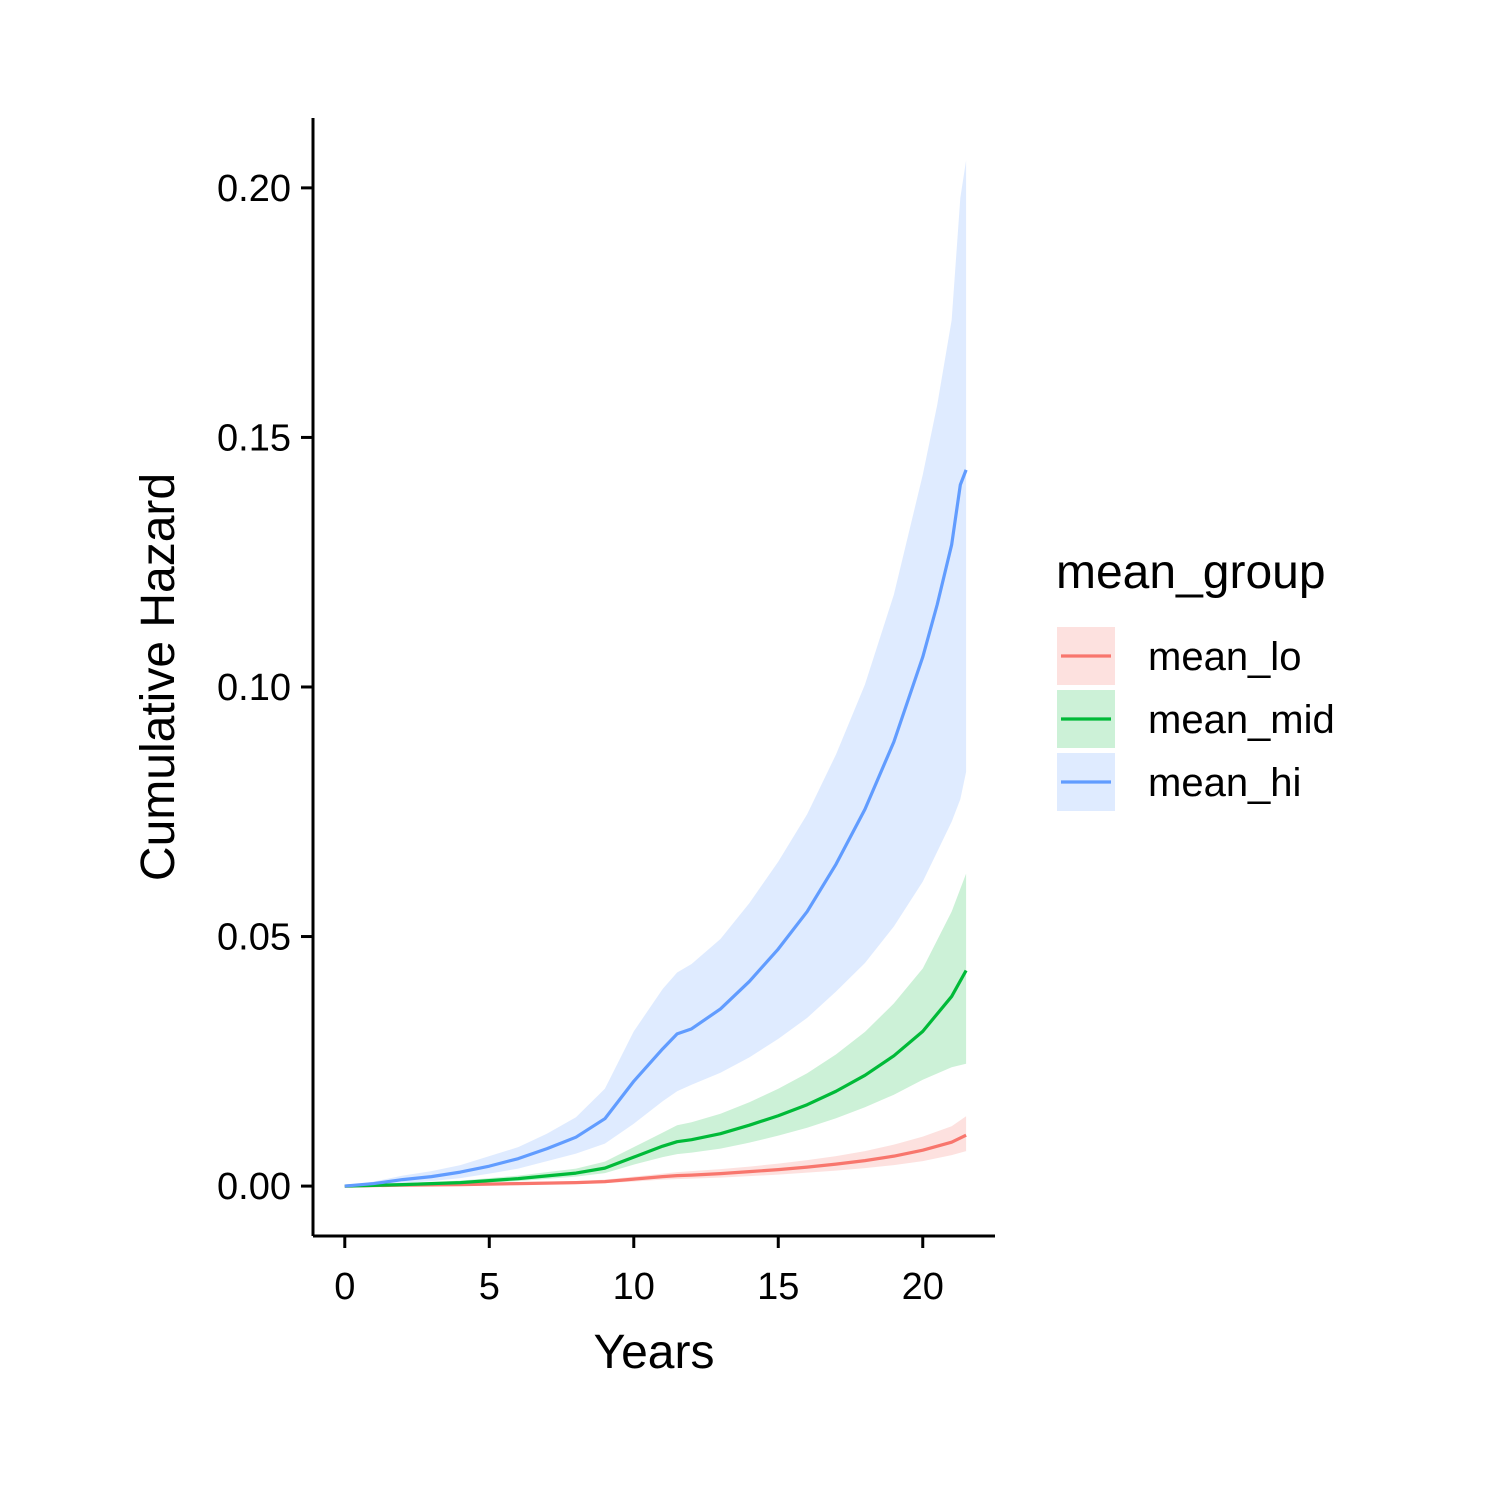  What do you see at coordinates (254, 1187) in the screenshot?
I see `y-tick-label: 0.00` at bounding box center [254, 1187].